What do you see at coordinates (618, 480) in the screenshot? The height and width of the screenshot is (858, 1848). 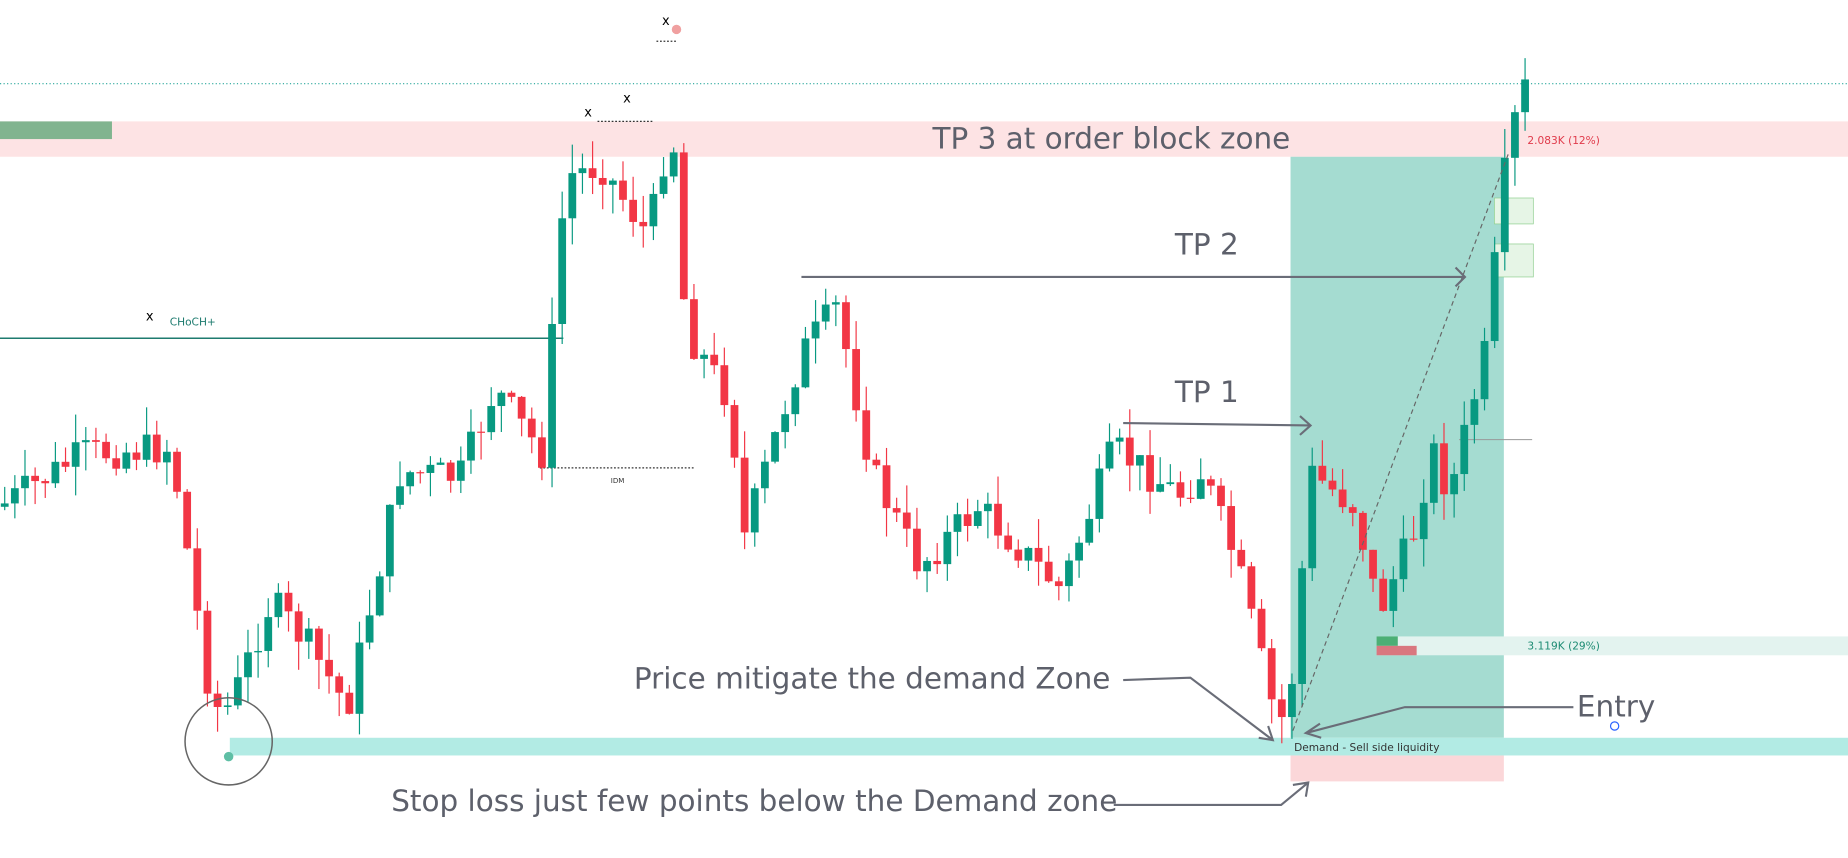 I see `idm-label: IDM` at bounding box center [618, 480].